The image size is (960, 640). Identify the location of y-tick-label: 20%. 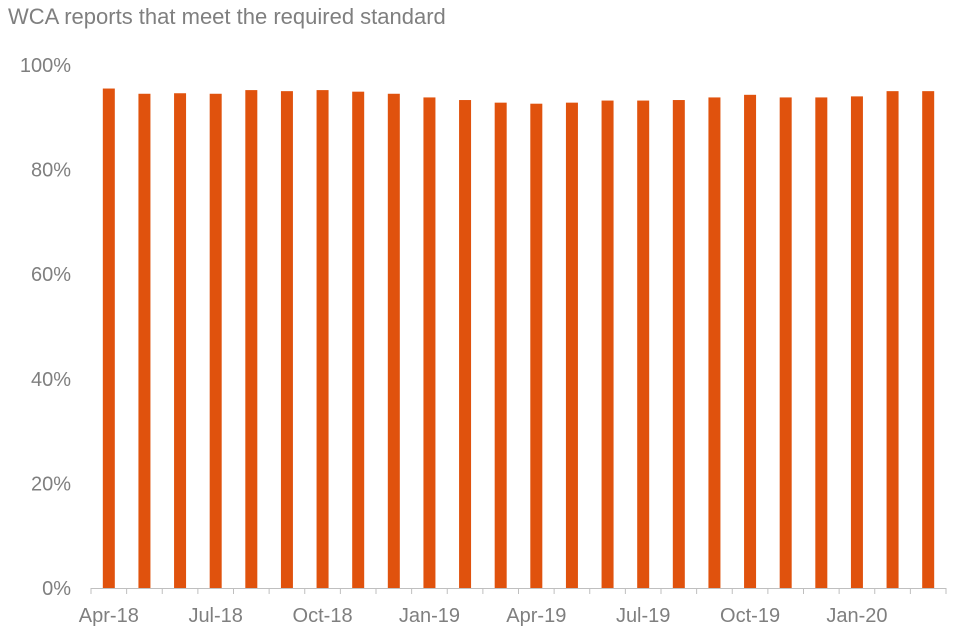
(51, 484).